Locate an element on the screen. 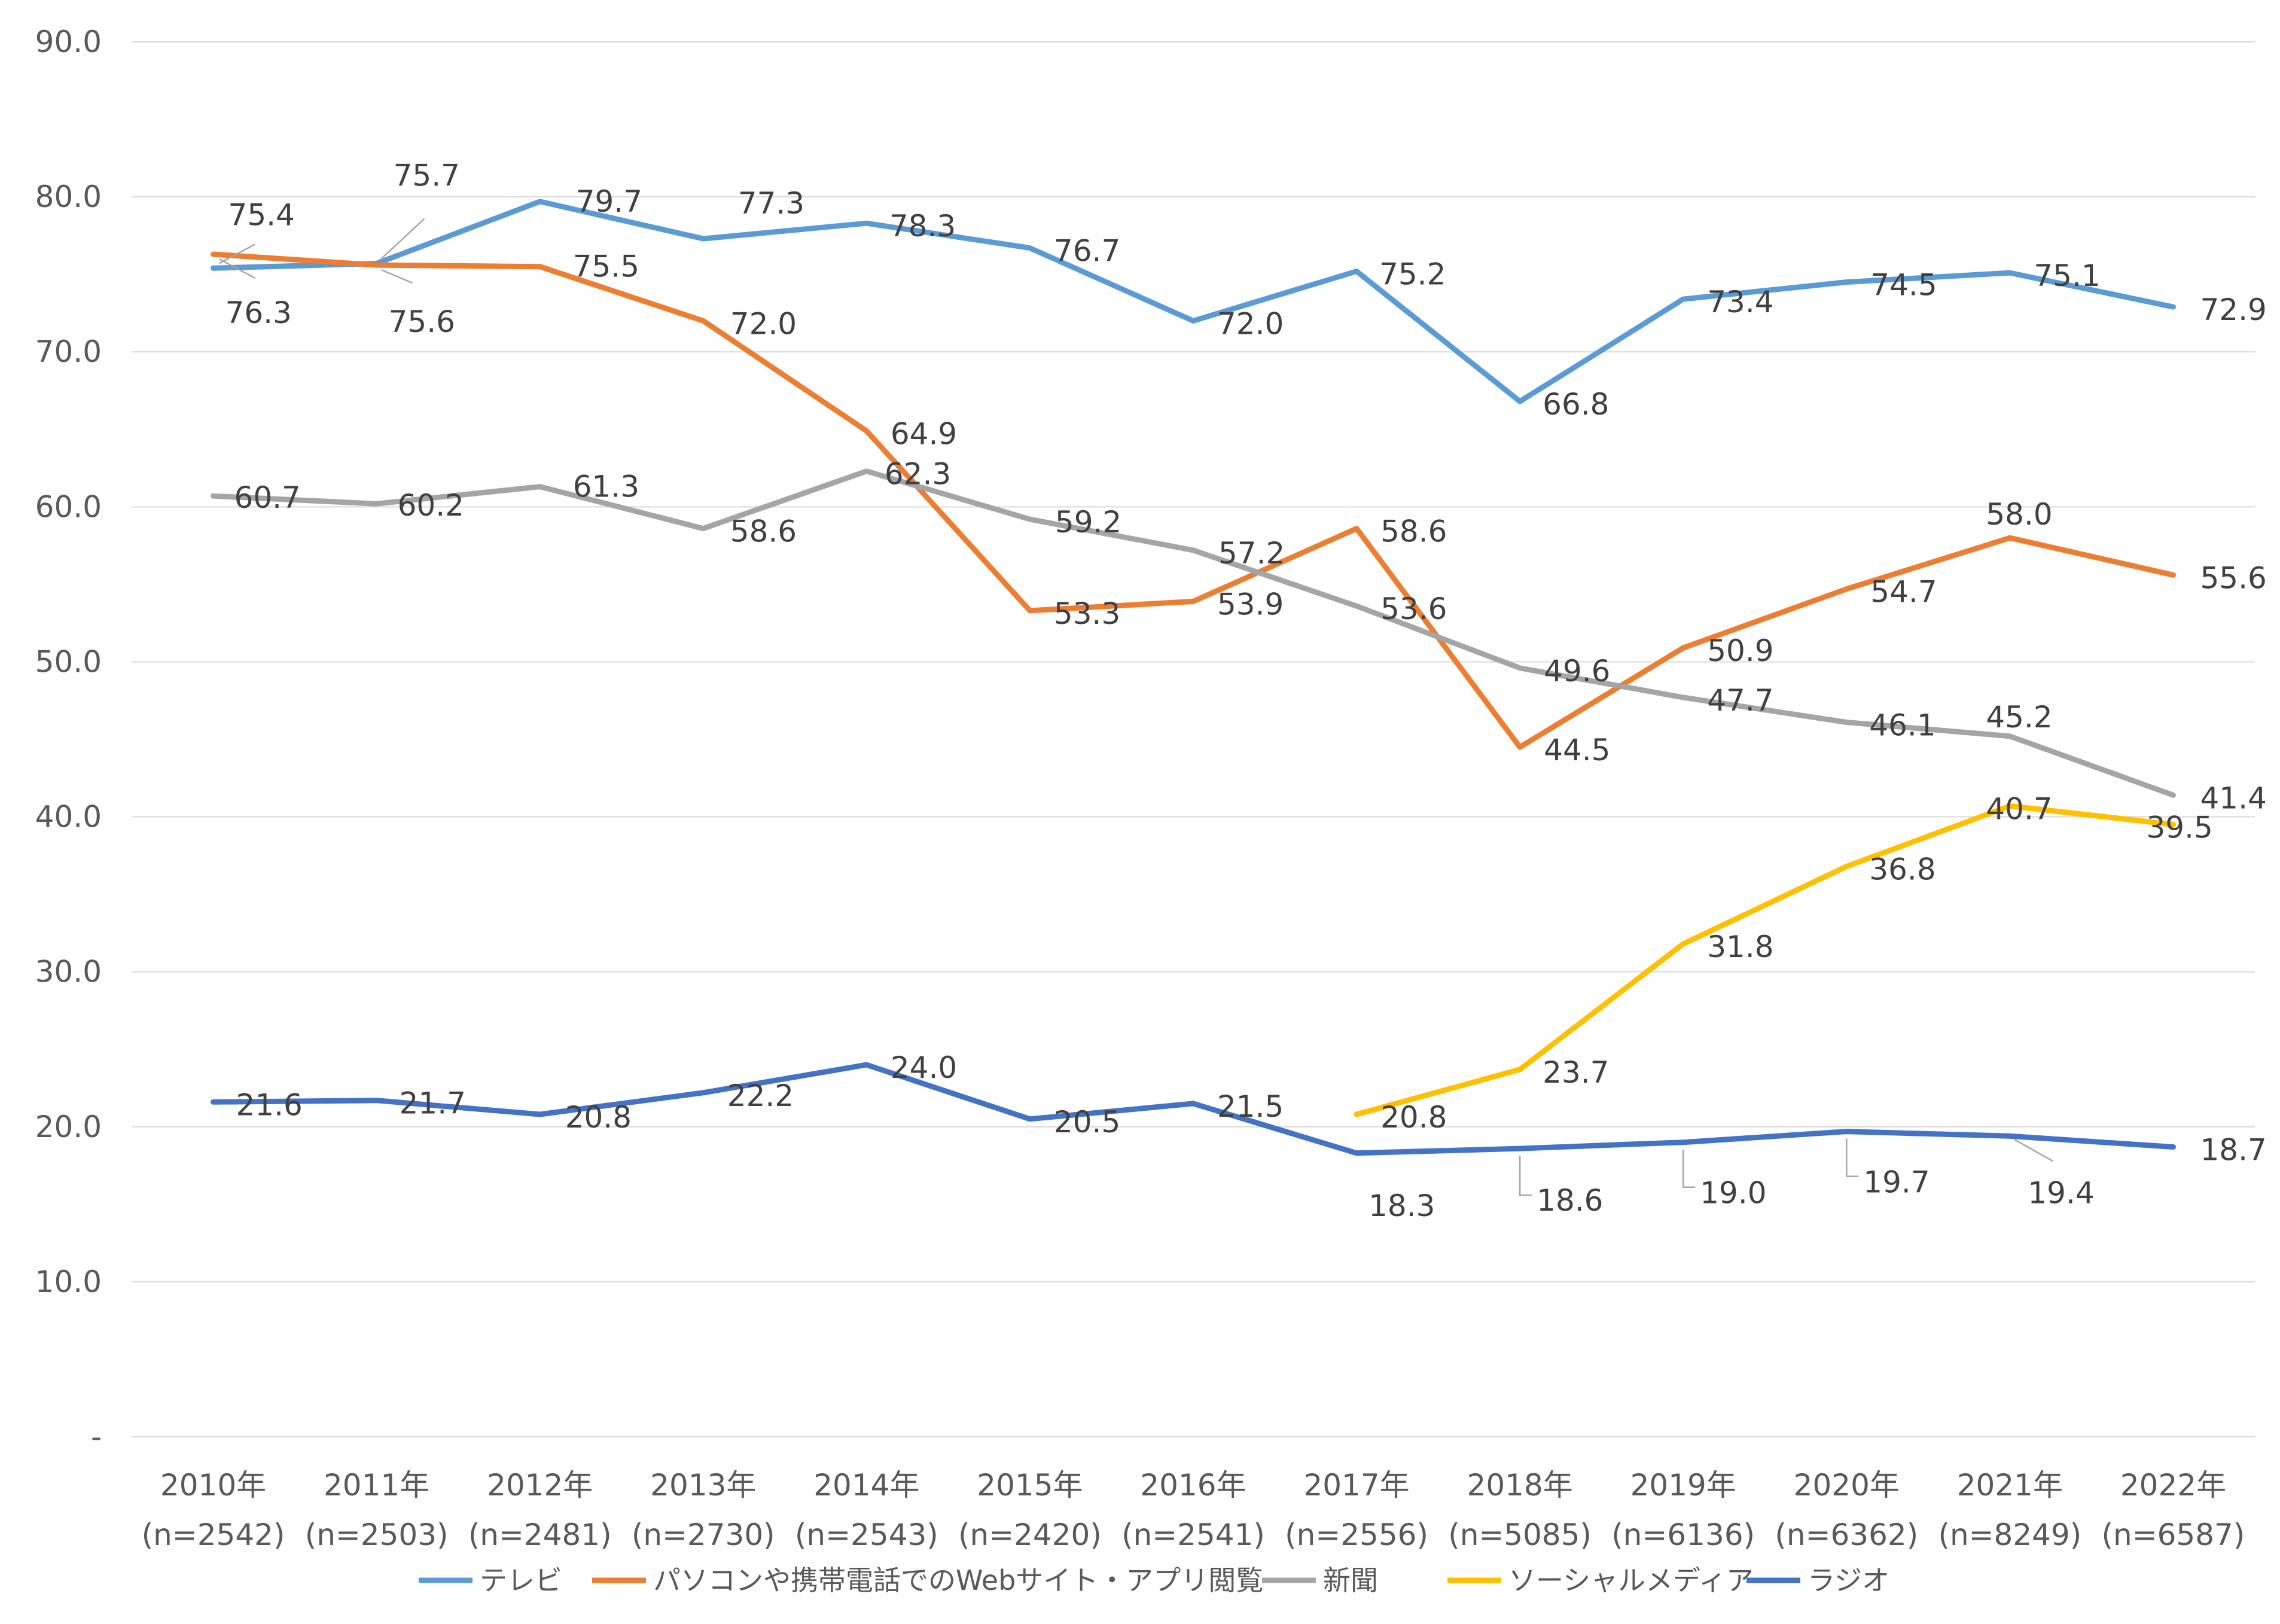 The height and width of the screenshot is (1624, 2280). legend-label: ラジオ is located at coordinates (1848, 1580).